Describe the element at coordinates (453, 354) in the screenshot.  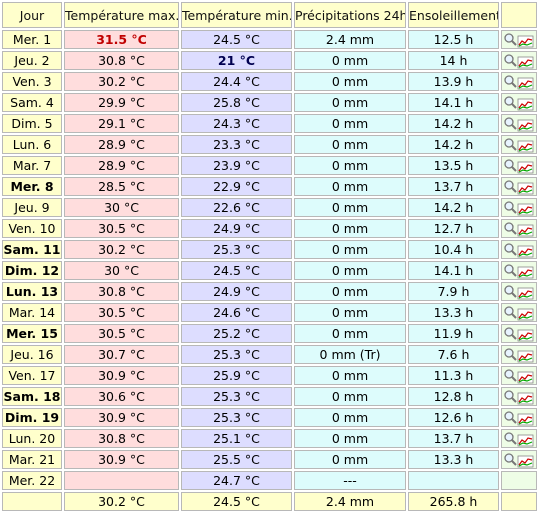
I see `sunshine-cell: 7.6 h` at that location.